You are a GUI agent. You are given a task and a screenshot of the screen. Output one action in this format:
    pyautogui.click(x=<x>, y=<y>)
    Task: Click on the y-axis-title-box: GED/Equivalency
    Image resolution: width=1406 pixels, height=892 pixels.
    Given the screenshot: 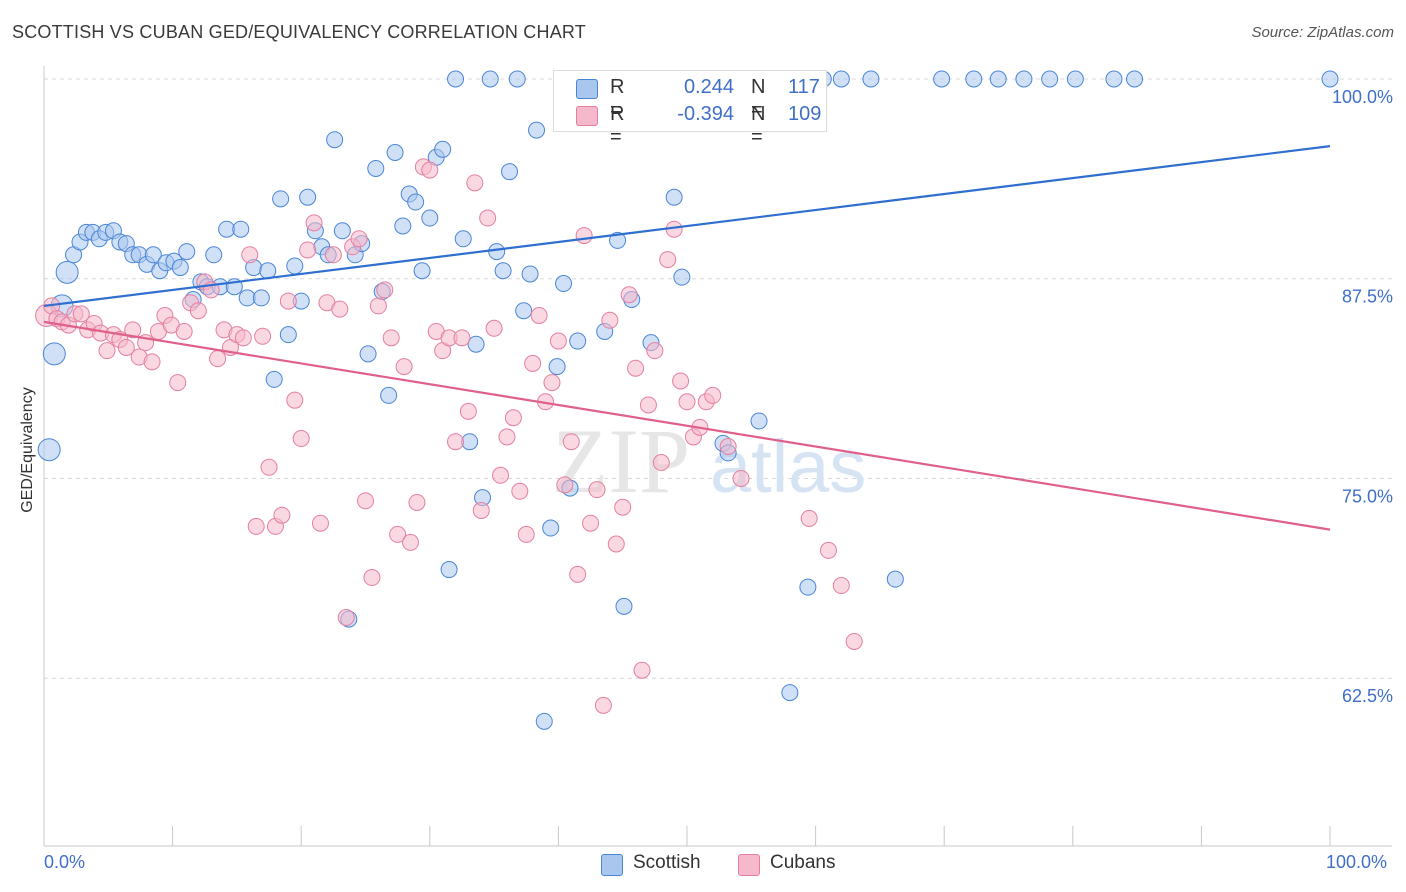 What is the action you would take?
    pyautogui.click(x=28, y=450)
    